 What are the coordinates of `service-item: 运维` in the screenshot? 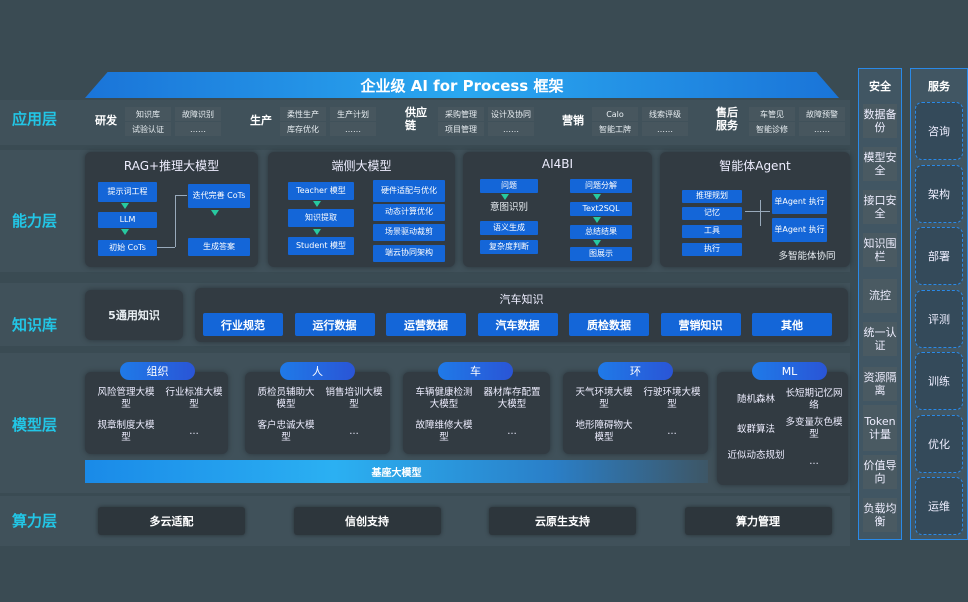 It's located at (939, 506).